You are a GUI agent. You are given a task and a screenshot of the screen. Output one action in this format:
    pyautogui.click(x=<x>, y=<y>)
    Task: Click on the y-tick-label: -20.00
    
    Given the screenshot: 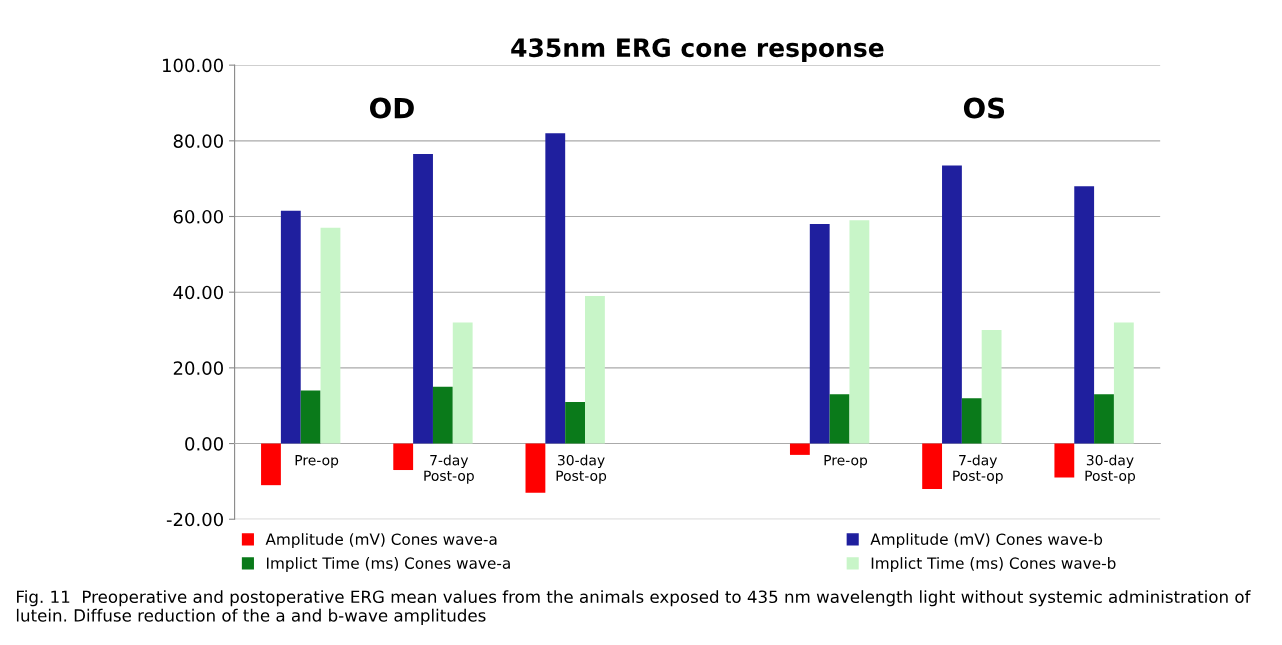 What is the action you would take?
    pyautogui.click(x=194, y=519)
    